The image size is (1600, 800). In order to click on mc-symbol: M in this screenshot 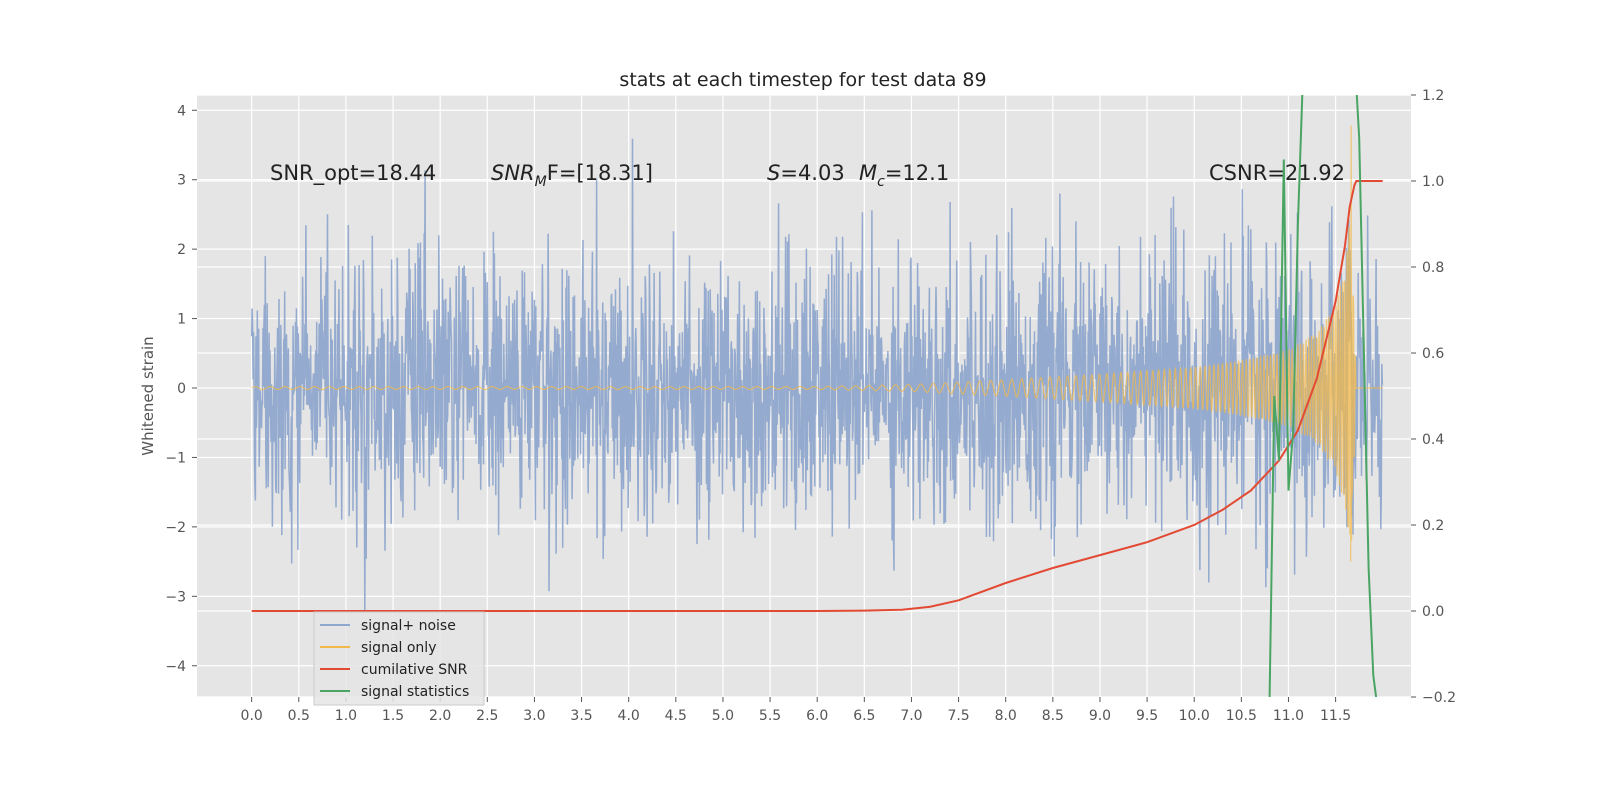, I will do `click(868, 173)`.